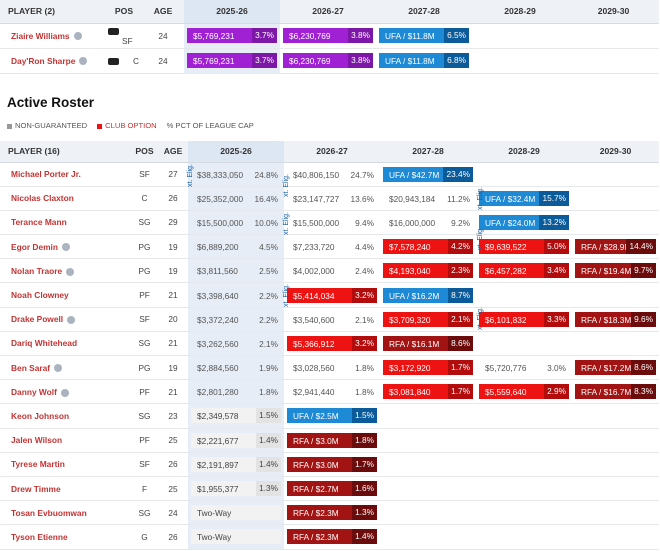 This screenshot has width=660, height=551. What do you see at coordinates (37, 440) in the screenshot?
I see `player-name: Jalen Wilson` at bounding box center [37, 440].